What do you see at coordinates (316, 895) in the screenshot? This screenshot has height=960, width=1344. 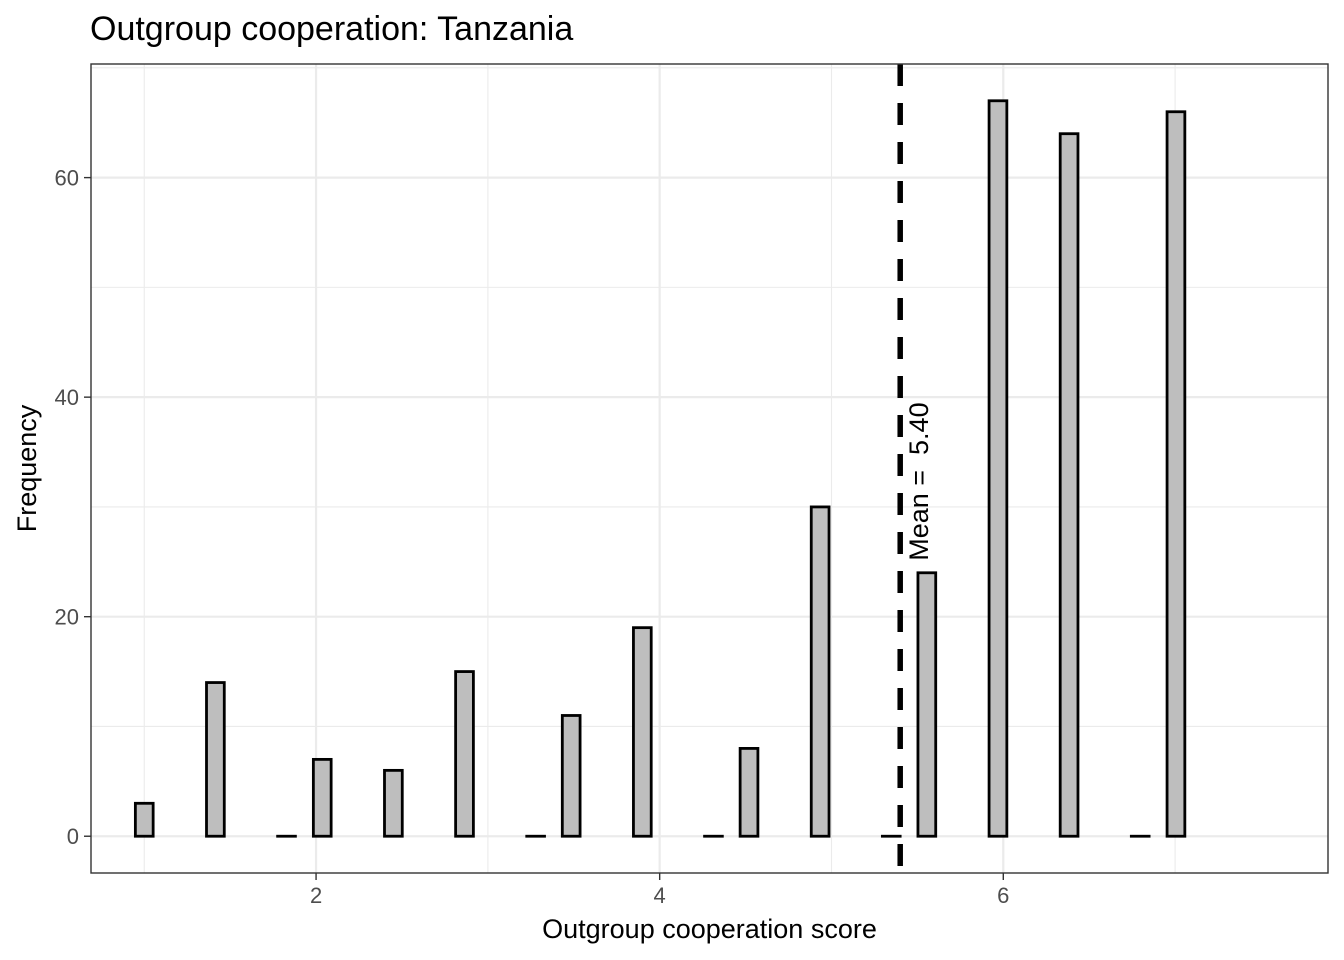 I see `x-tick-label: 2` at bounding box center [316, 895].